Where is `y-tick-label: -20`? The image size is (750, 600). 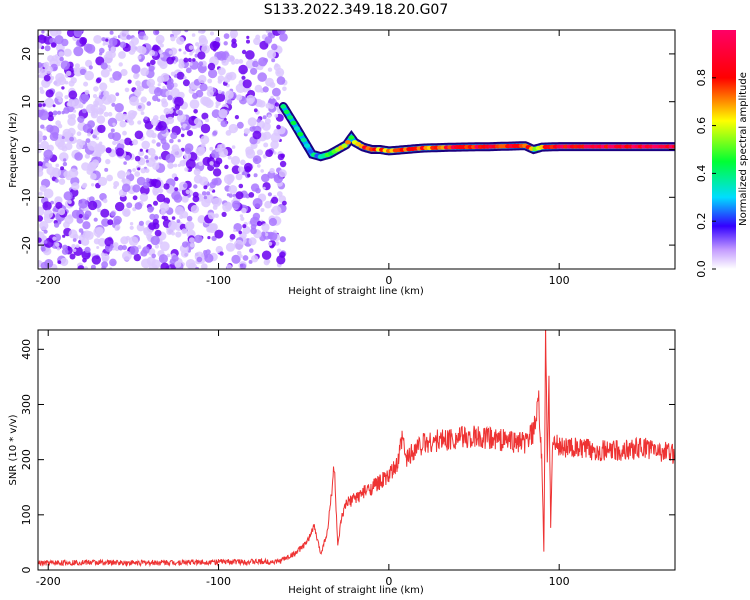 y-tick-label: -20 is located at coordinates (26, 245).